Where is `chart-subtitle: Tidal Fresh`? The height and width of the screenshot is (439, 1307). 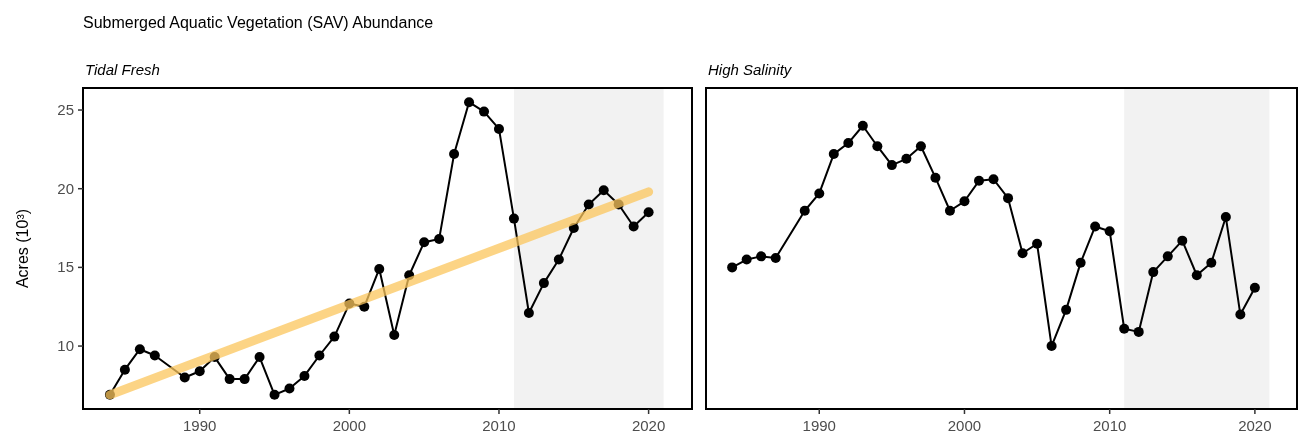 chart-subtitle: Tidal Fresh is located at coordinates (122, 69).